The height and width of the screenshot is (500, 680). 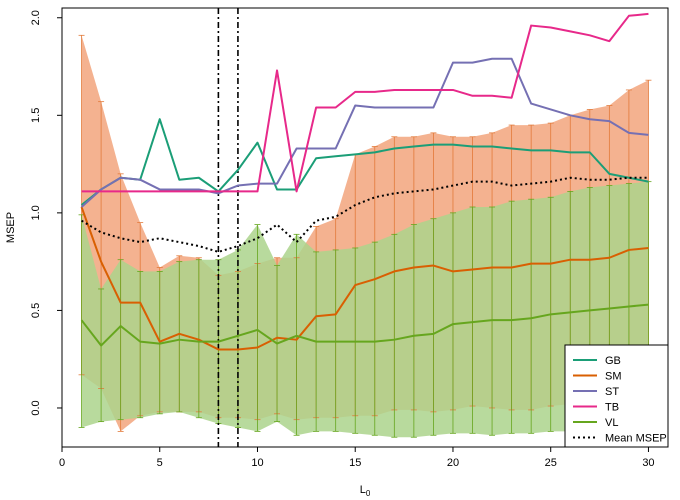 What do you see at coordinates (612, 408) in the screenshot?
I see `legend-label: TB` at bounding box center [612, 408].